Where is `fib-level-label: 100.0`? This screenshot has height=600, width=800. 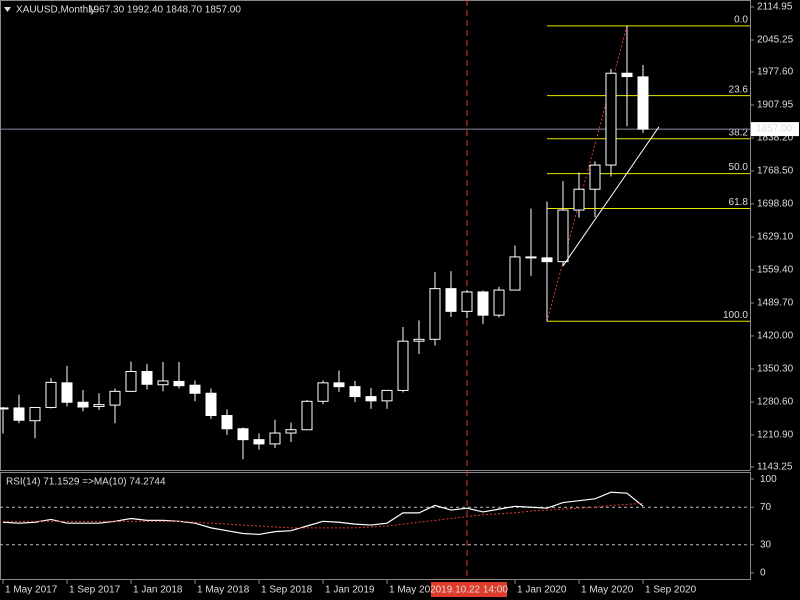
fib-level-label: 100.0 is located at coordinates (735, 315).